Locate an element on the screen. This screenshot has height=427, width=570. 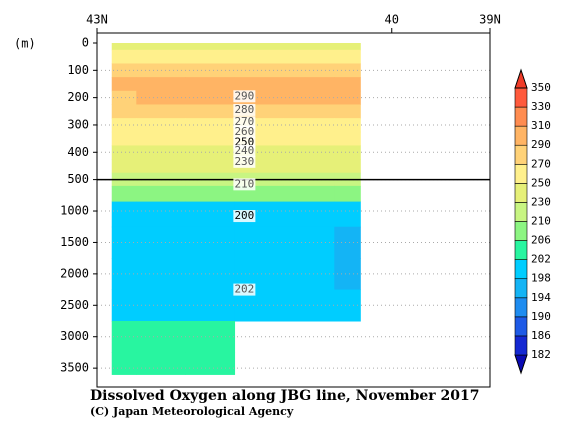
colorbar-label: 186 is located at coordinates (541, 335).